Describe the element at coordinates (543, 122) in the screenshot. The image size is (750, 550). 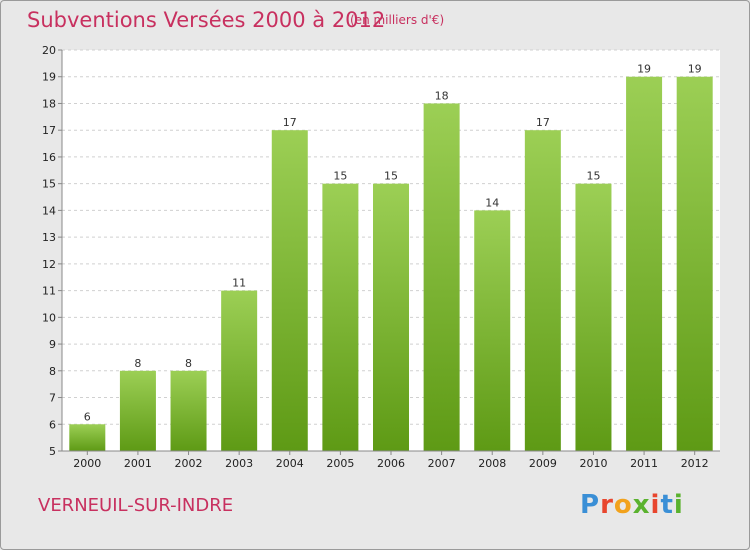
I see `data-label-2009: 17` at that location.